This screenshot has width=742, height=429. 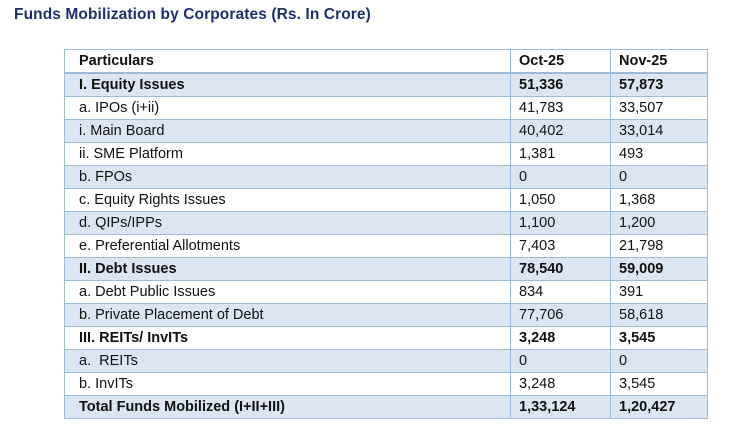 I want to click on table-row-preferential-allotments: e. Preferential Allotments 7,403 21,798, so click(x=386, y=246).